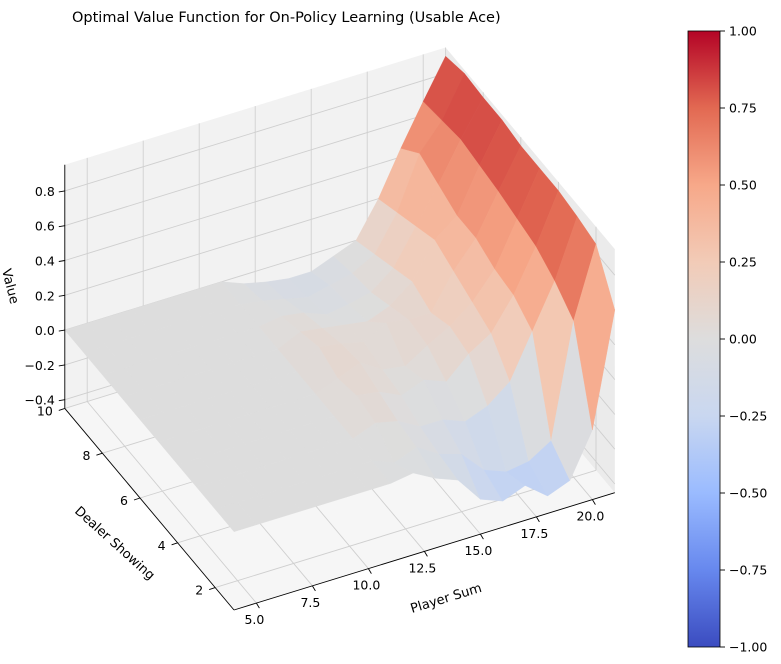 This screenshot has height=664, width=781. Describe the element at coordinates (86, 455) in the screenshot. I see `y-tick-label: 8` at that location.